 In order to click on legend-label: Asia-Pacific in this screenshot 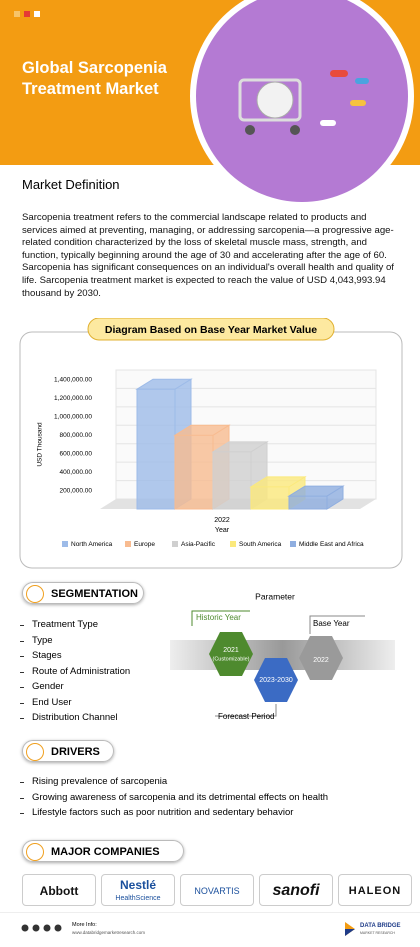, I will do `click(198, 544)`.